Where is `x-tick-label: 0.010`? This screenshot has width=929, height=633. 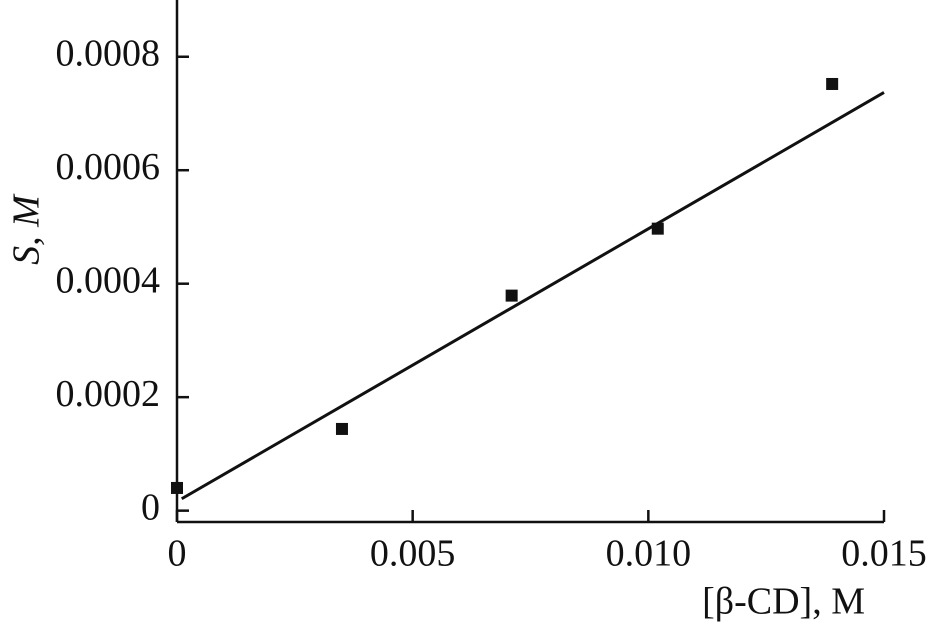 x-tick-label: 0.010 is located at coordinates (649, 554).